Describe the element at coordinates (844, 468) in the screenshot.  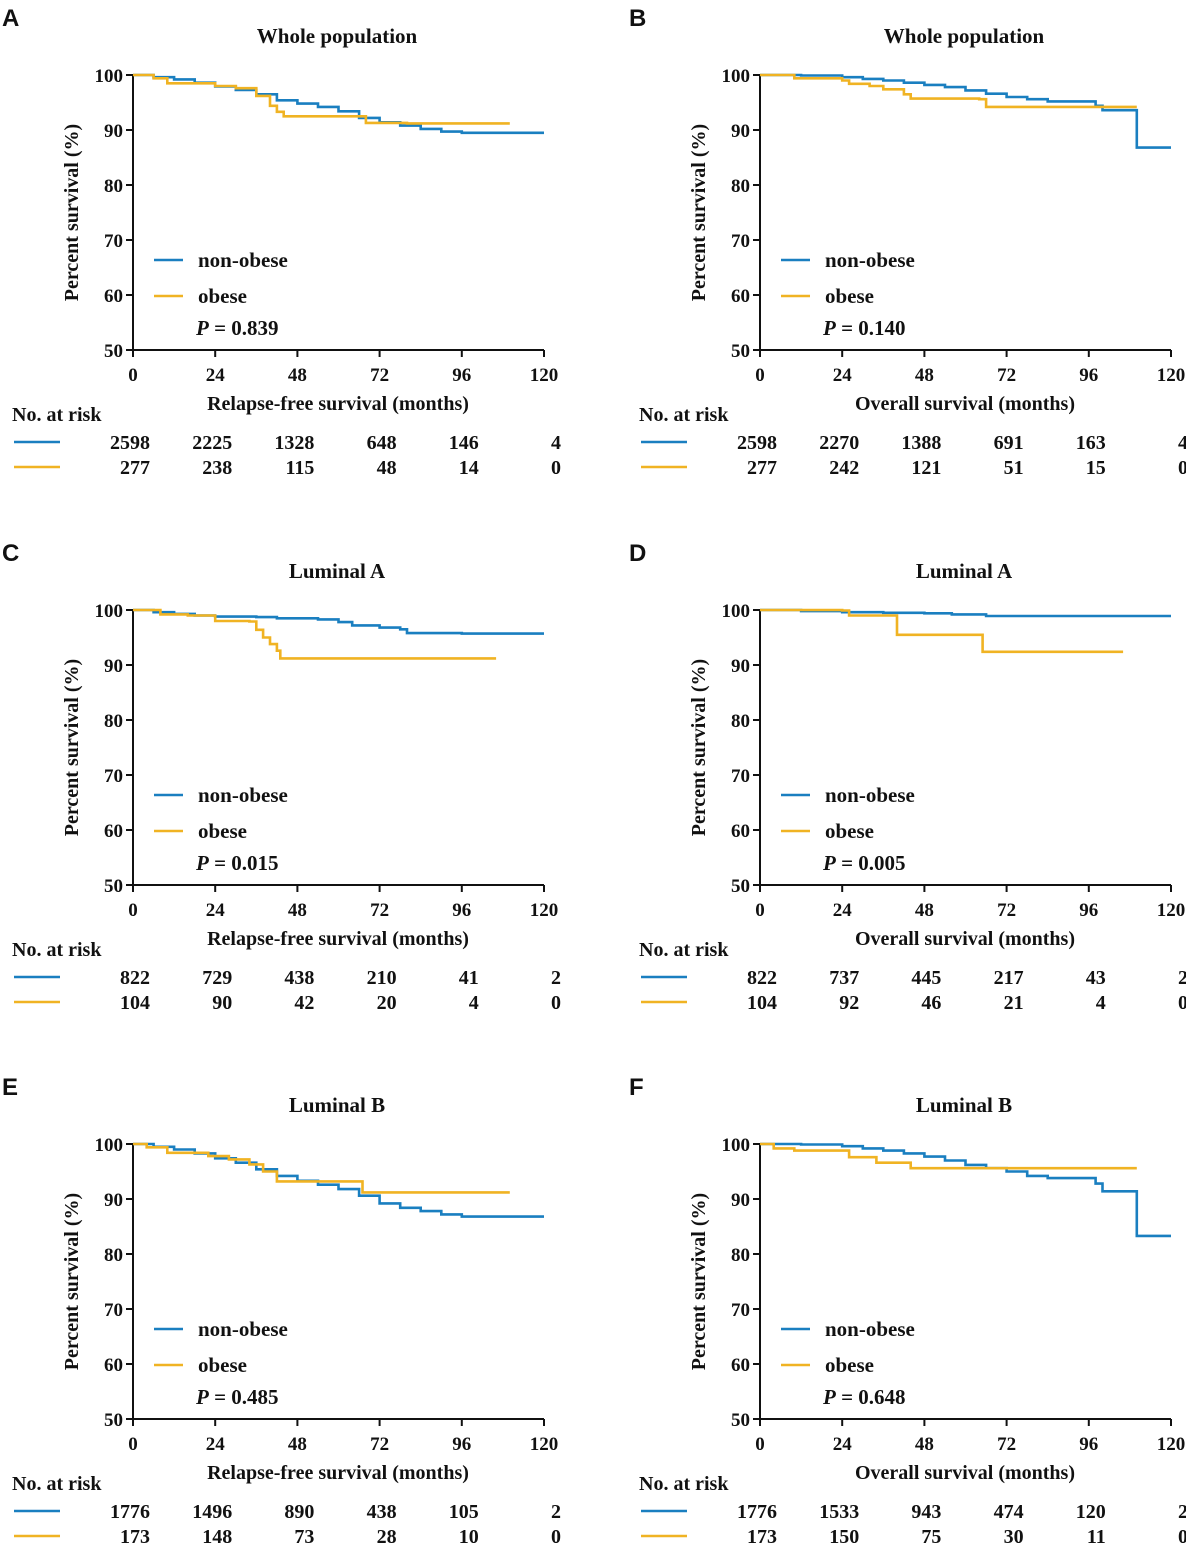
I see `risk-count-obese: 242` at that location.